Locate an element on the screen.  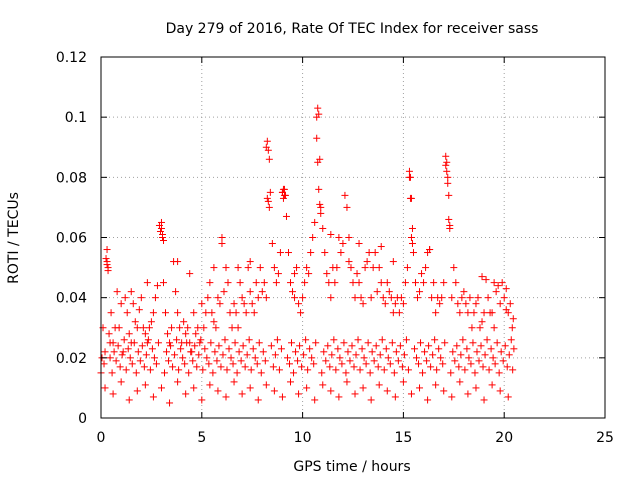
y-axis-label: ROTI / TECUs is located at coordinates (14, 238).